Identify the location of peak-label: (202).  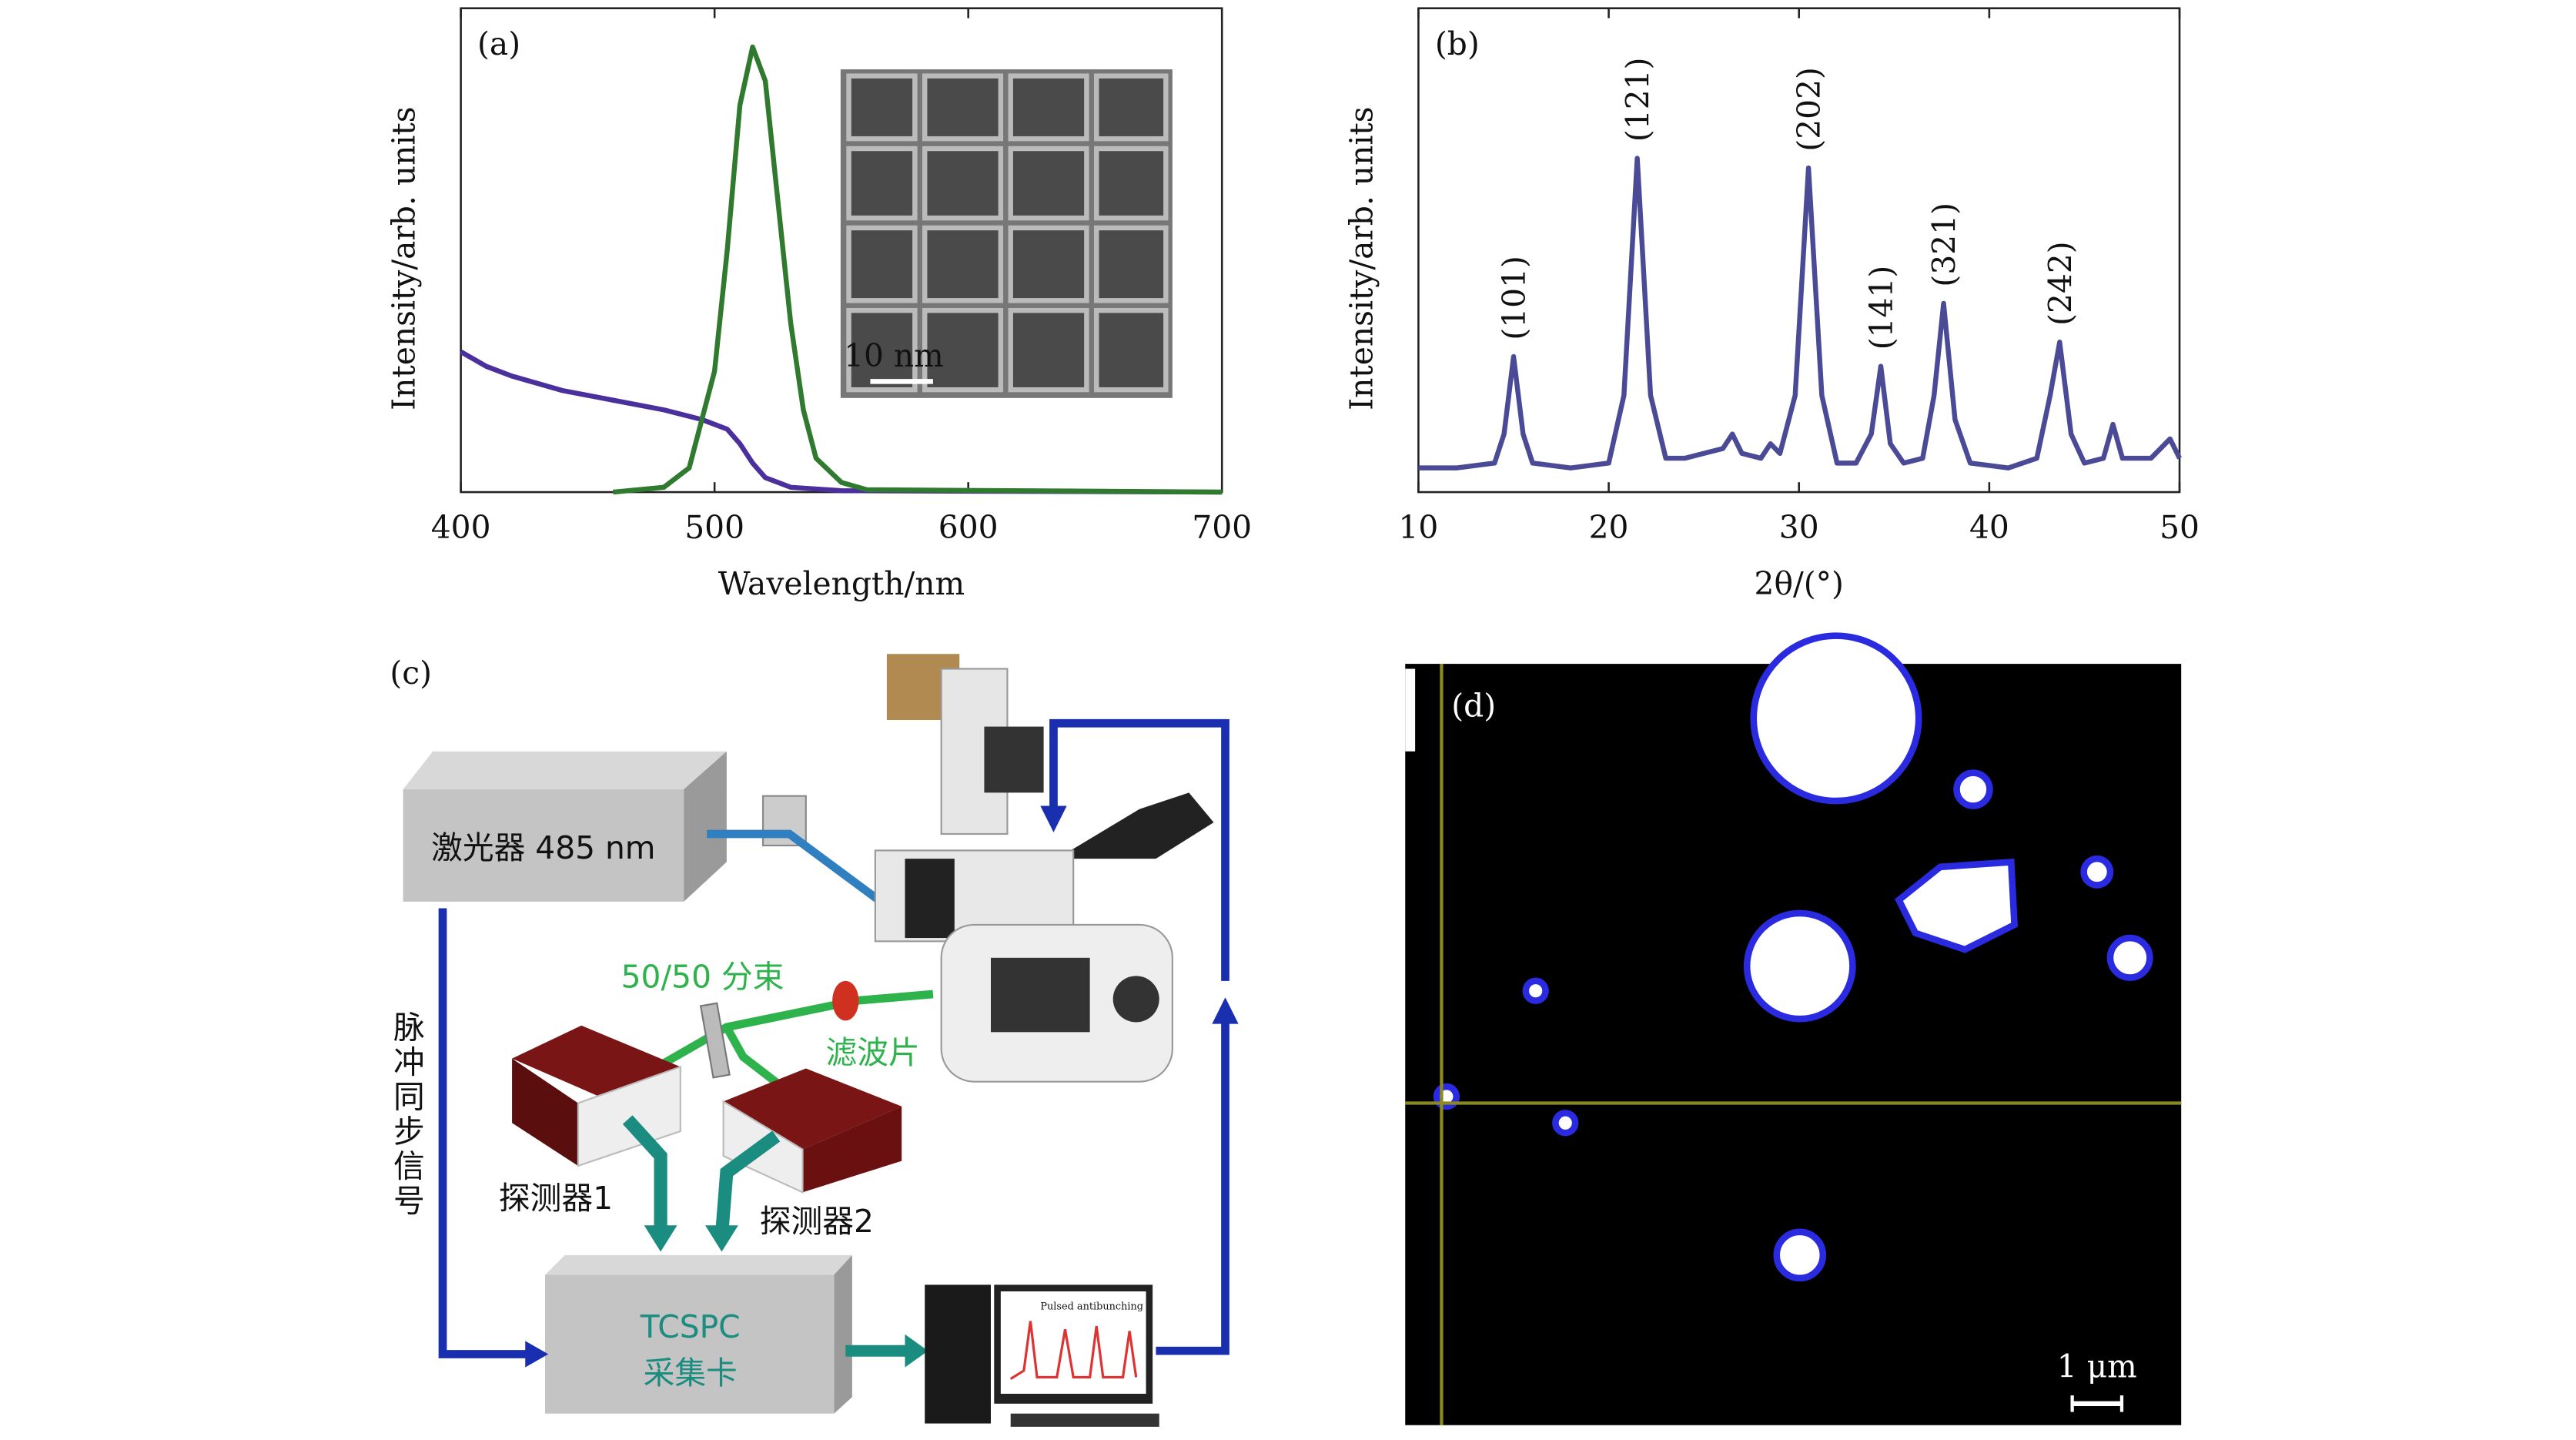
(1810, 110).